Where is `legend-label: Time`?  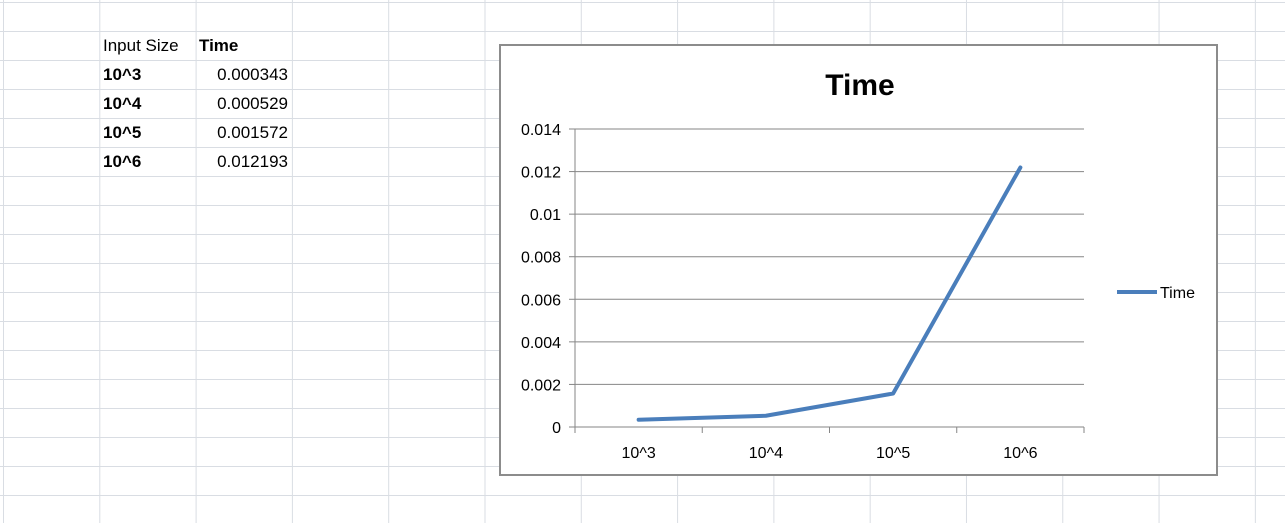
legend-label: Time is located at coordinates (1177, 293).